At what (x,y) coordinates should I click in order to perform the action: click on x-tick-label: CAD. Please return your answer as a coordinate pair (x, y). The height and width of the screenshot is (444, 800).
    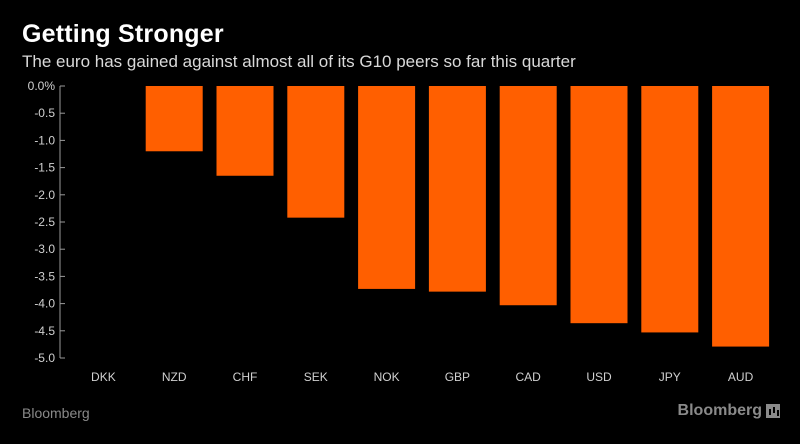
    Looking at the image, I should click on (529, 377).